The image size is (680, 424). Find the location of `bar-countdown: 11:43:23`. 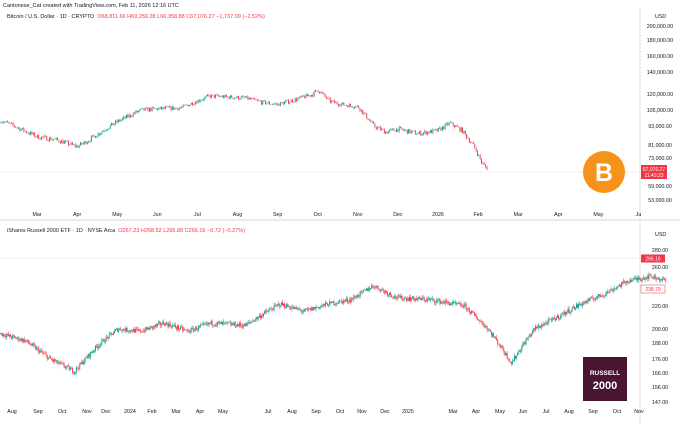

bar-countdown: 11:43:23 is located at coordinates (653, 176).